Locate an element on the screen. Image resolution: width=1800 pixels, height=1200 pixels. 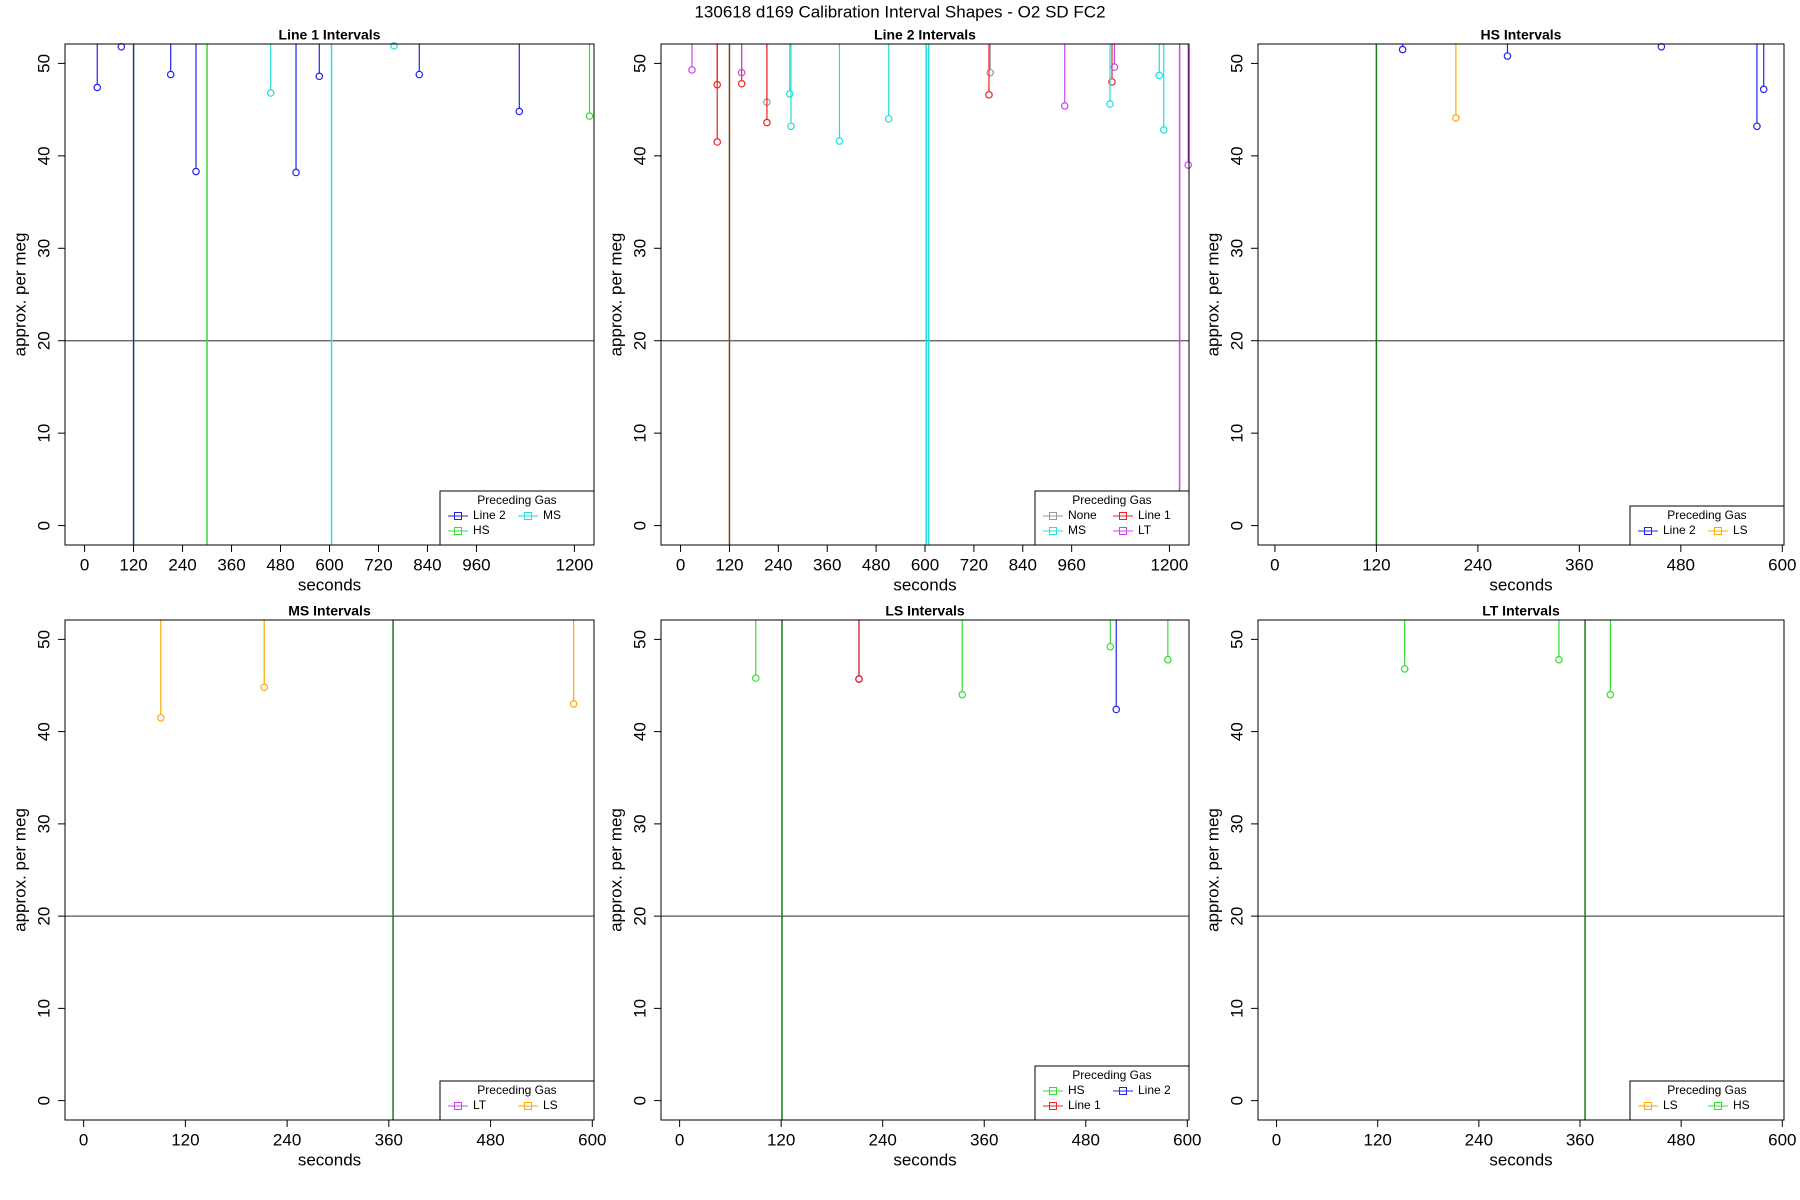
panel-title: LT Intervals is located at coordinates (1521, 611).